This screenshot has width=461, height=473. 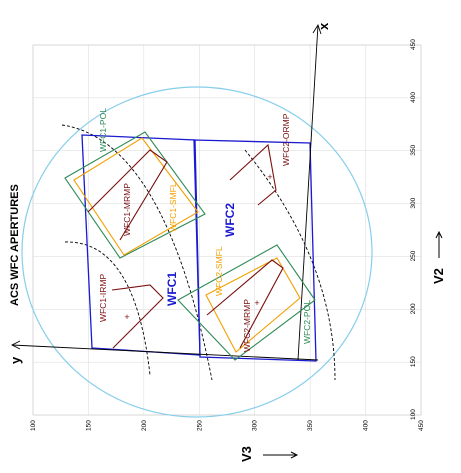 I want to click on y-axis-line, so click(x=165, y=352).